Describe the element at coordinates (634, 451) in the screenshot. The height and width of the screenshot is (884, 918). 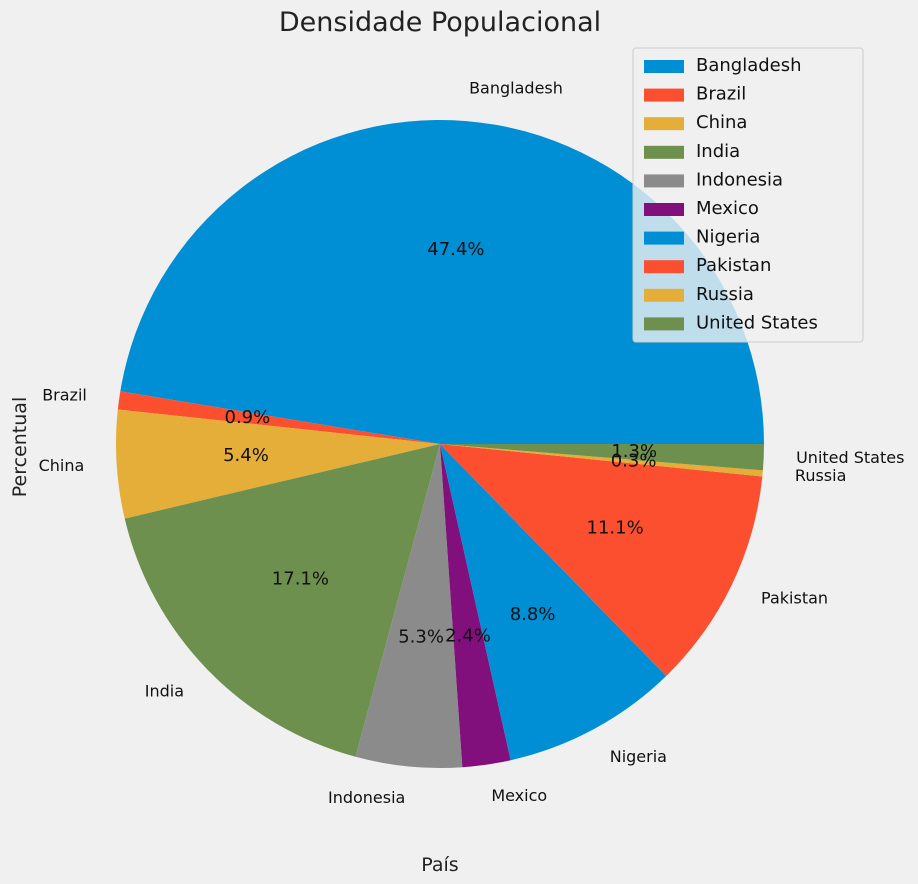
I see `percent-label-united-states: 1.3%` at that location.